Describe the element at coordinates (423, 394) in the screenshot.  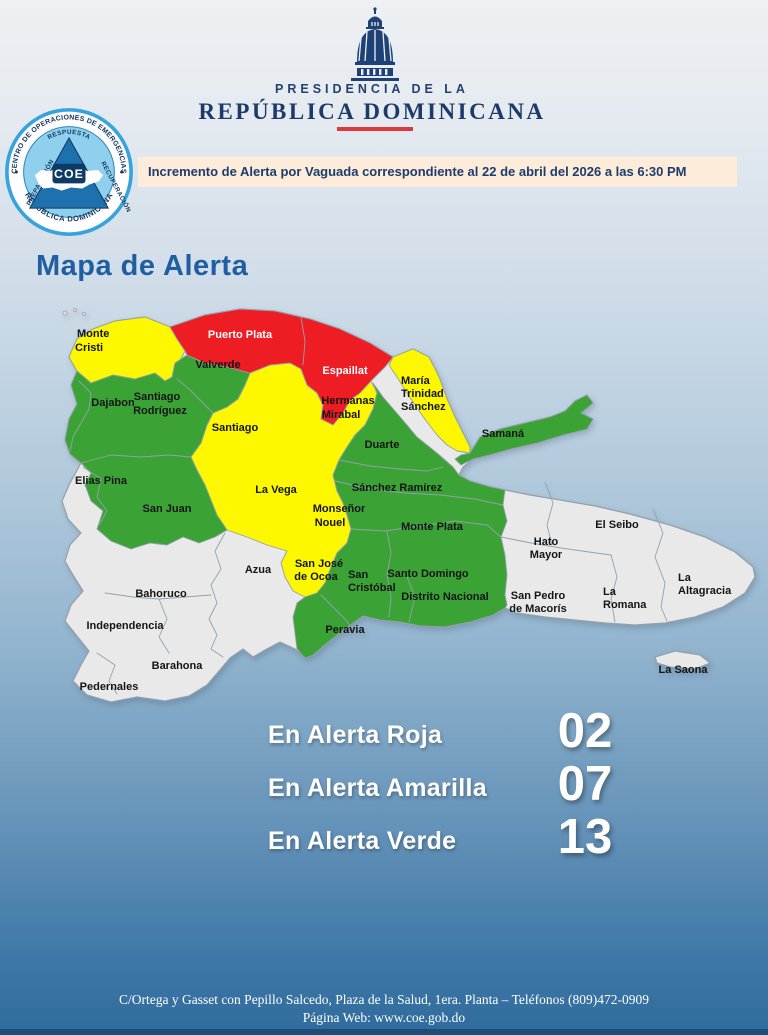
I see `province-label-maria-trinidad-sanchez: María Trinidad Sánchez` at that location.